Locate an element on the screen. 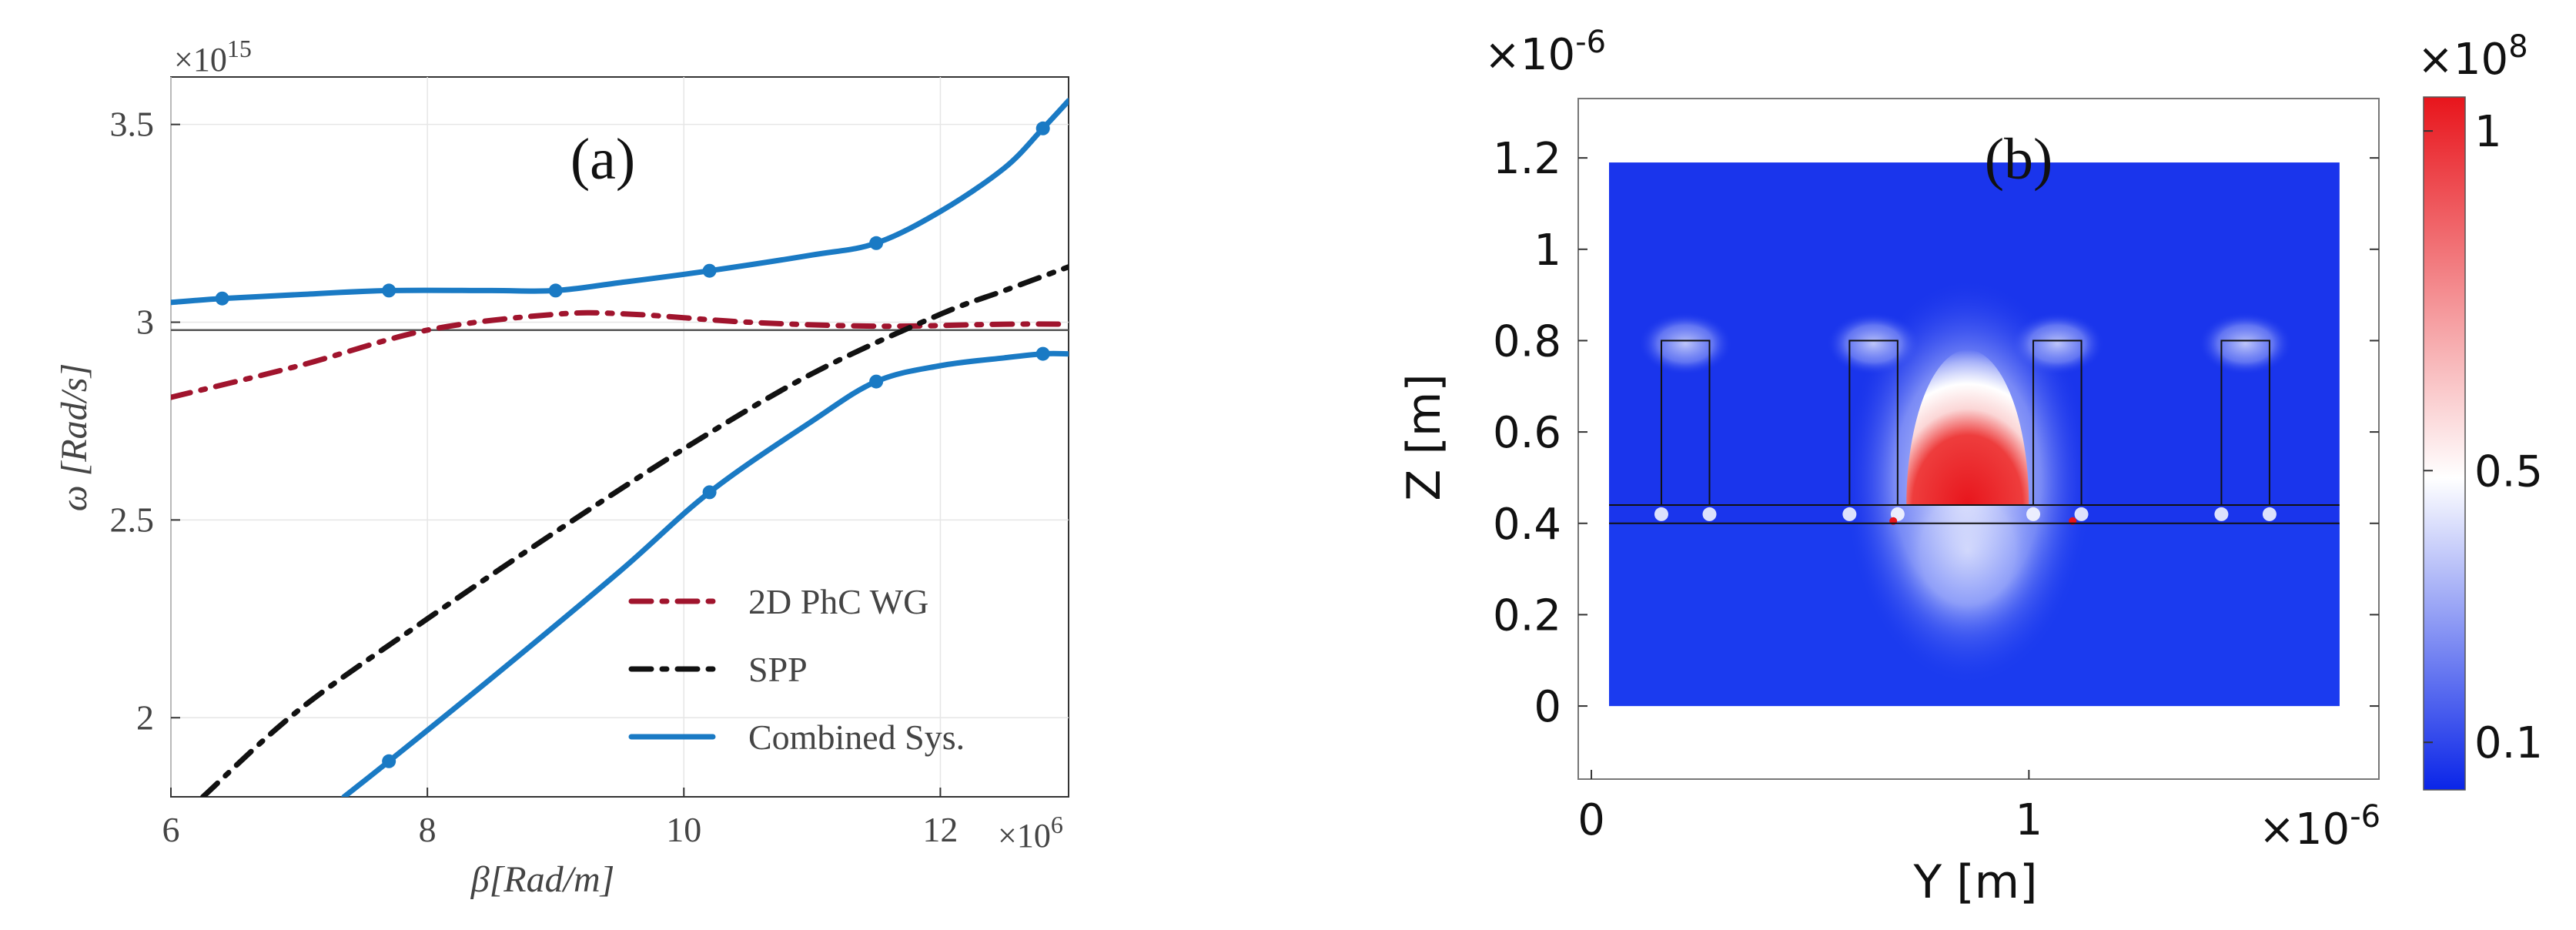 This screenshot has width=2576, height=930. y-tick-label: 2.5 is located at coordinates (133, 519).